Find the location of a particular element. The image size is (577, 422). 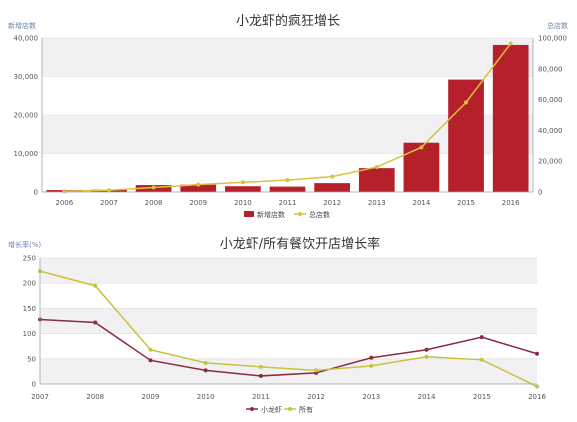

y-right-tick-label: 20,000 is located at coordinates (550, 162).